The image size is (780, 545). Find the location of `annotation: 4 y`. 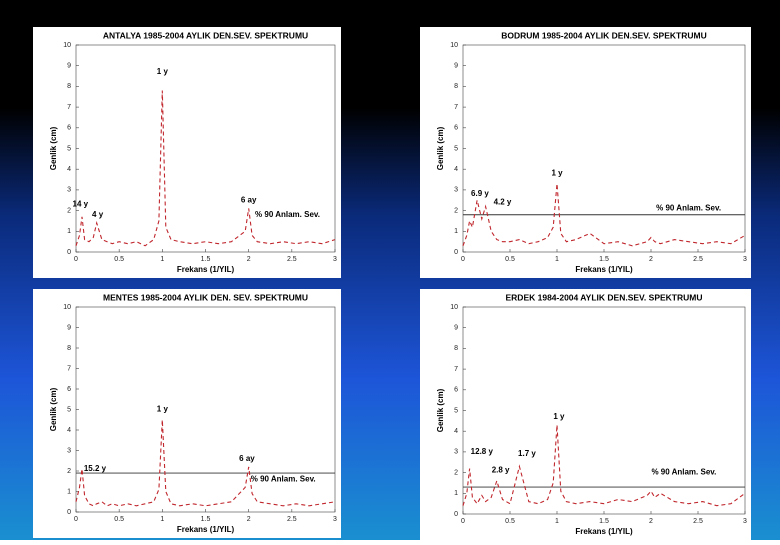

annotation: 4 y is located at coordinates (98, 214).